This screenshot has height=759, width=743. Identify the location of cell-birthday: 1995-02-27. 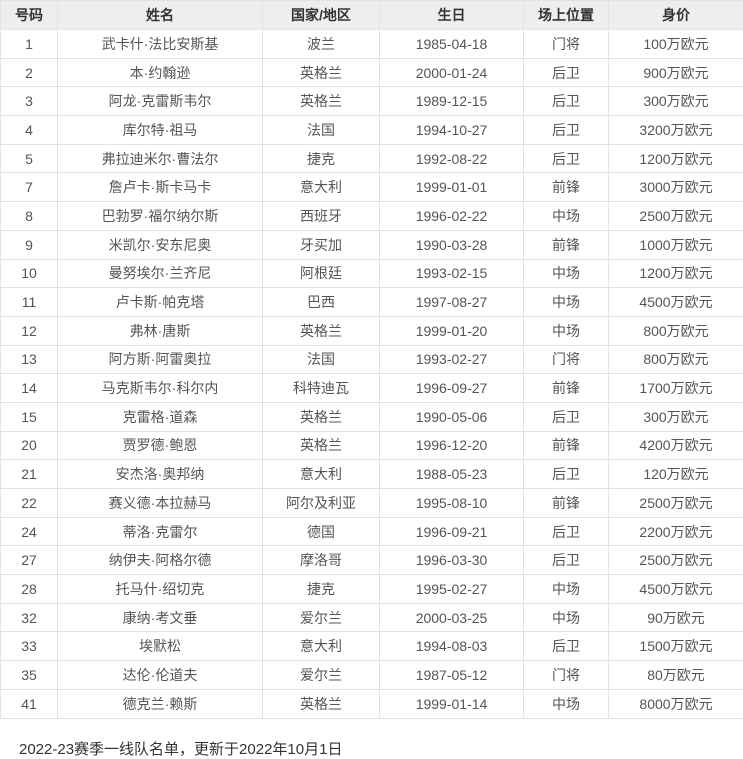
(452, 589).